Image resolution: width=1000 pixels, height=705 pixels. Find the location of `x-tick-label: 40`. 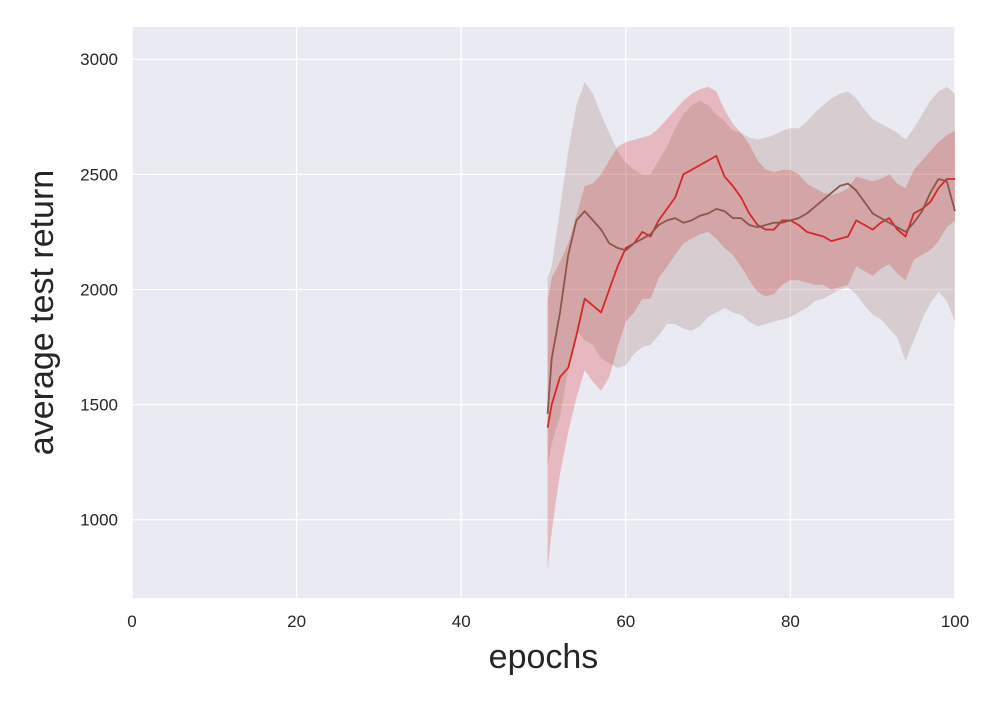

x-tick-label: 40 is located at coordinates (461, 621).